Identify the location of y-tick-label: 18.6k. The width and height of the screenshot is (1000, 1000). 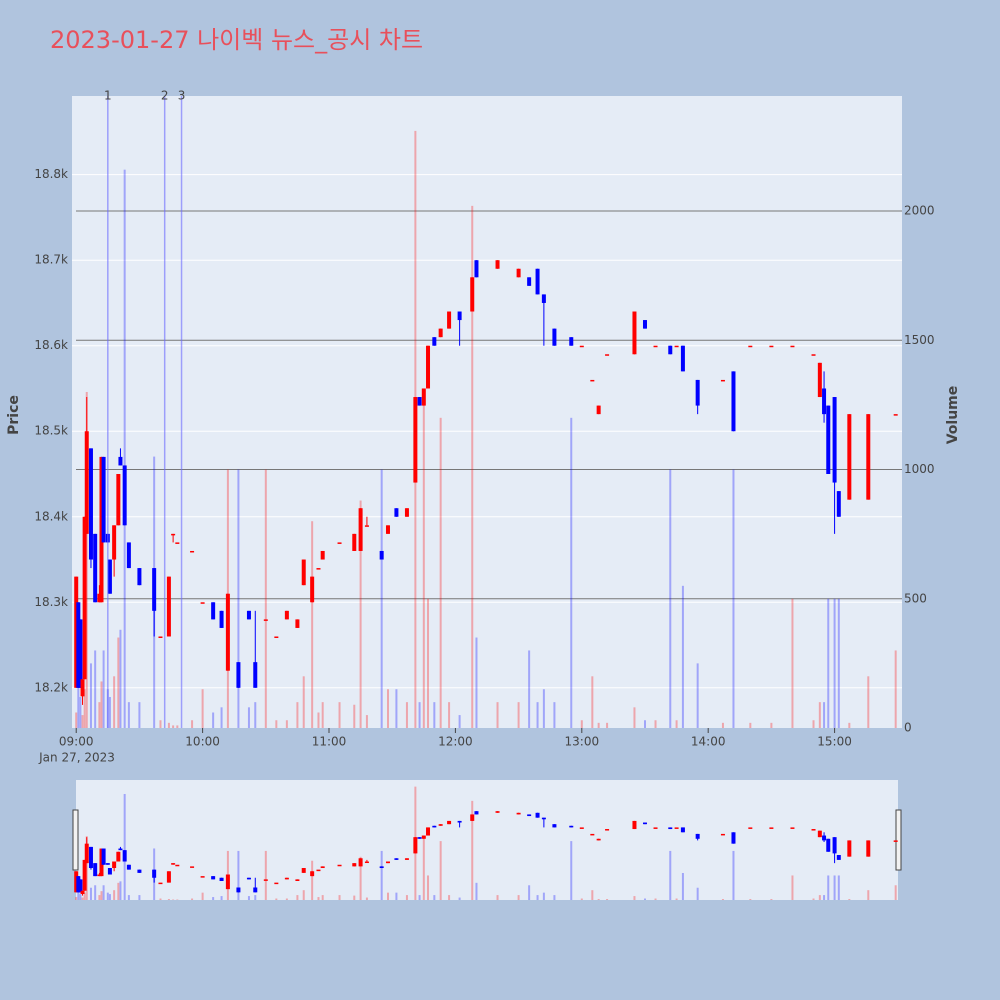
(51, 345).